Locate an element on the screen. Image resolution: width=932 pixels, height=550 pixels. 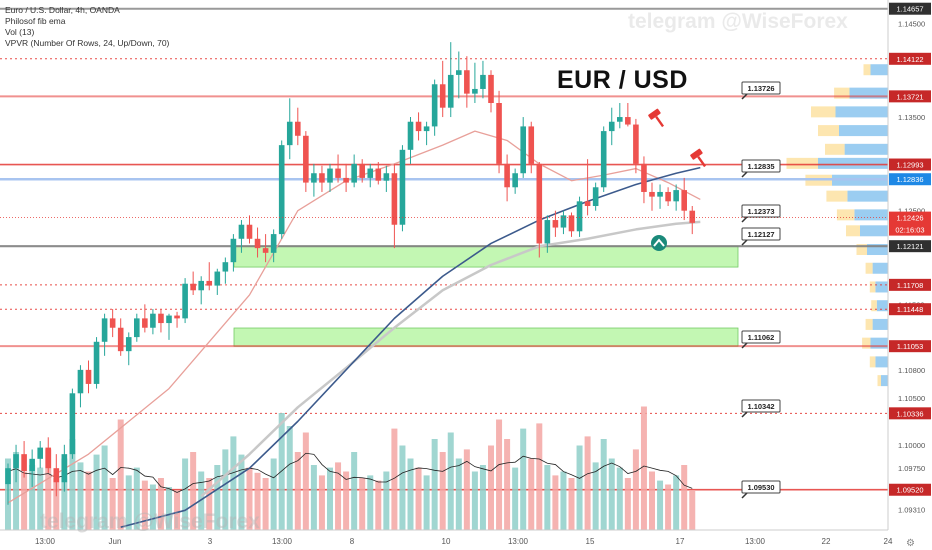
legend-indicator-vol: Vol (13) is located at coordinates (20, 32).